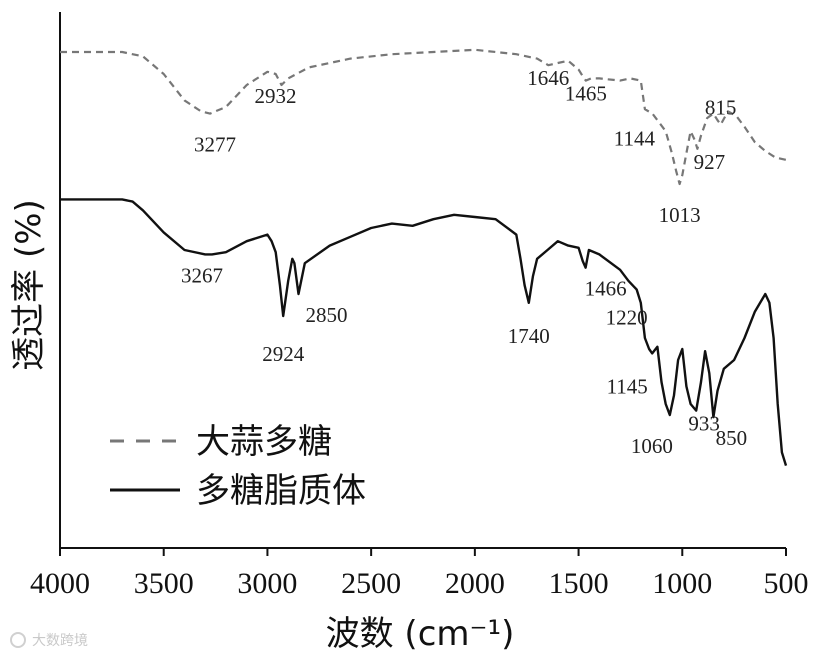 The height and width of the screenshot is (656, 819). What do you see at coordinates (60, 641) in the screenshot?
I see `watermark: 大数跨境` at bounding box center [60, 641].